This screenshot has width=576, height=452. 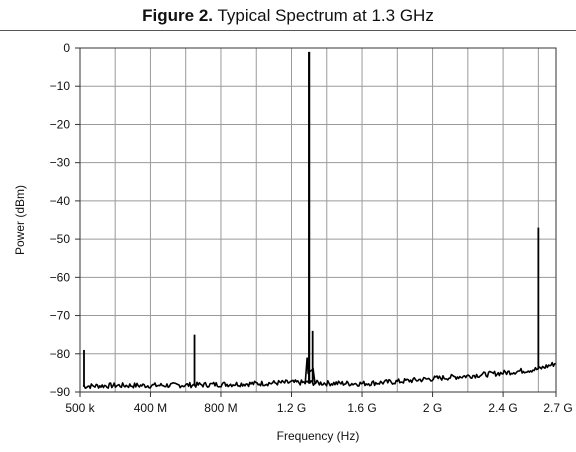 I want to click on y-tick-label: −40, so click(x=60, y=201).